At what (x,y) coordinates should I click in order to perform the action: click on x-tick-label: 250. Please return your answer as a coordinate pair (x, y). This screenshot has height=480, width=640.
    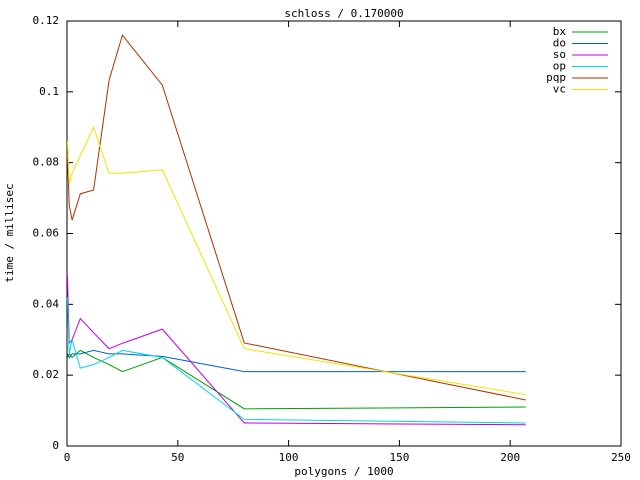
    Looking at the image, I should click on (621, 457).